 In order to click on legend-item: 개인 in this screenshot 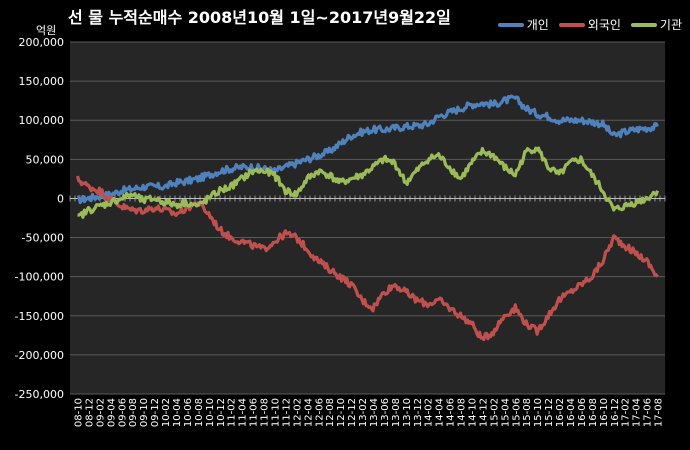, I will do `click(523, 24)`.